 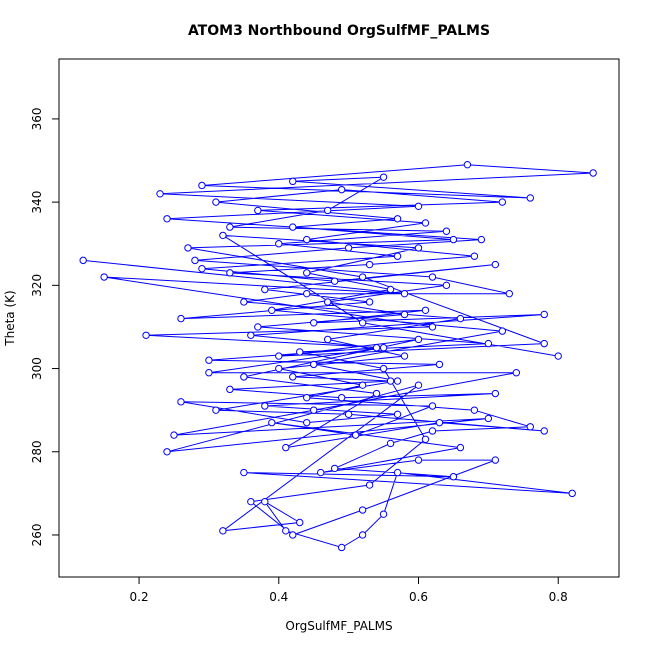 I want to click on x-tick-label: 0.4, so click(x=278, y=597).